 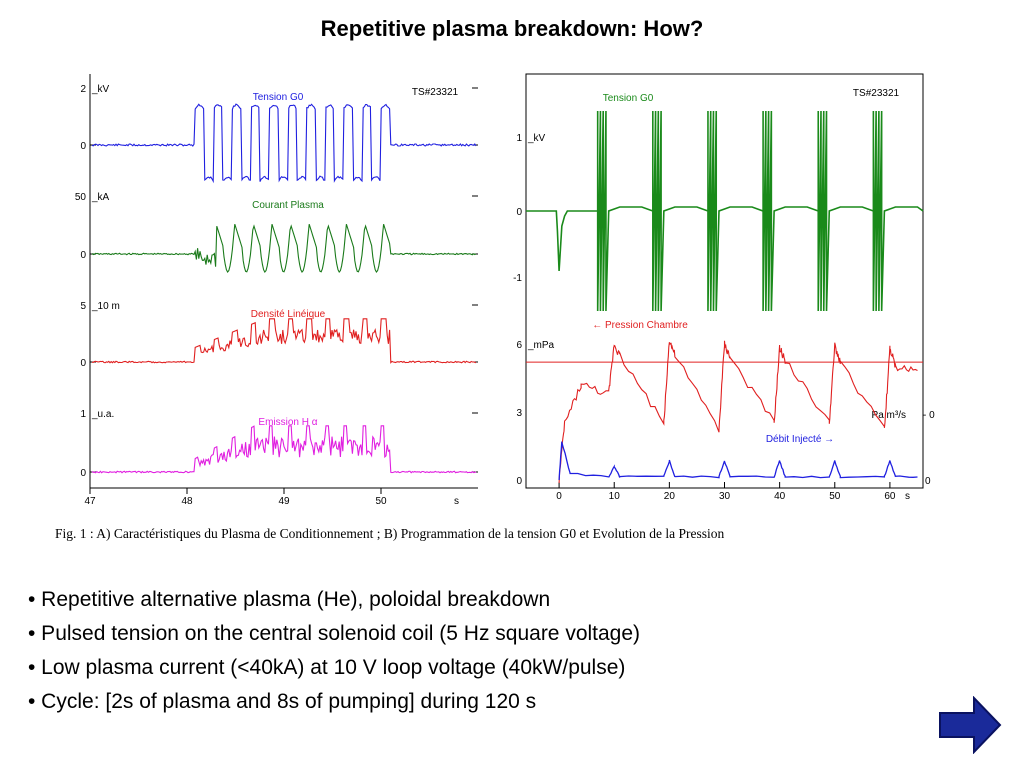 What do you see at coordinates (541, 345) in the screenshot?
I see `unit-label: _mPa` at bounding box center [541, 345].